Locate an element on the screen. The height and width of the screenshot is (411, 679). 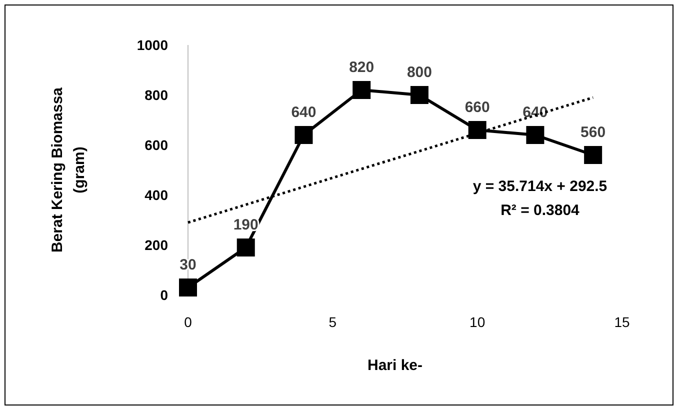
x-axis-title: Hari ke- is located at coordinates (395, 365).